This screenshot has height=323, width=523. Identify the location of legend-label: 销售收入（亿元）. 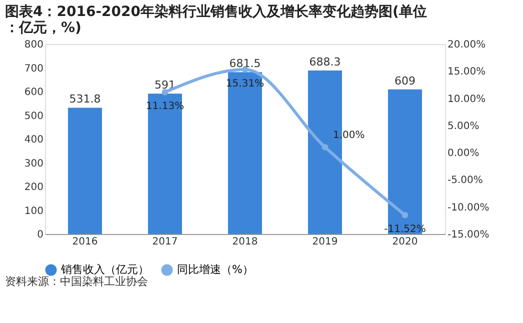
(104, 269).